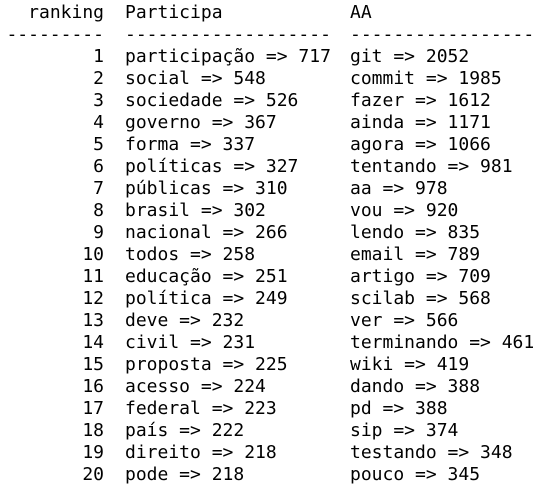 This screenshot has width=541, height=489. Describe the element at coordinates (93, 452) in the screenshot. I see `rank-cell: 19` at that location.